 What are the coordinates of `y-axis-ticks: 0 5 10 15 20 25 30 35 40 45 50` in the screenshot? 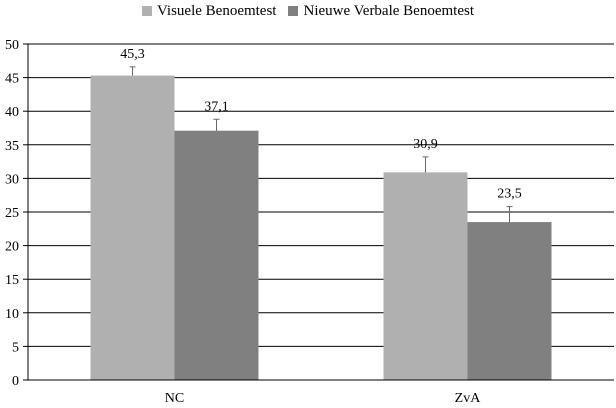 It's located at (16, 213).